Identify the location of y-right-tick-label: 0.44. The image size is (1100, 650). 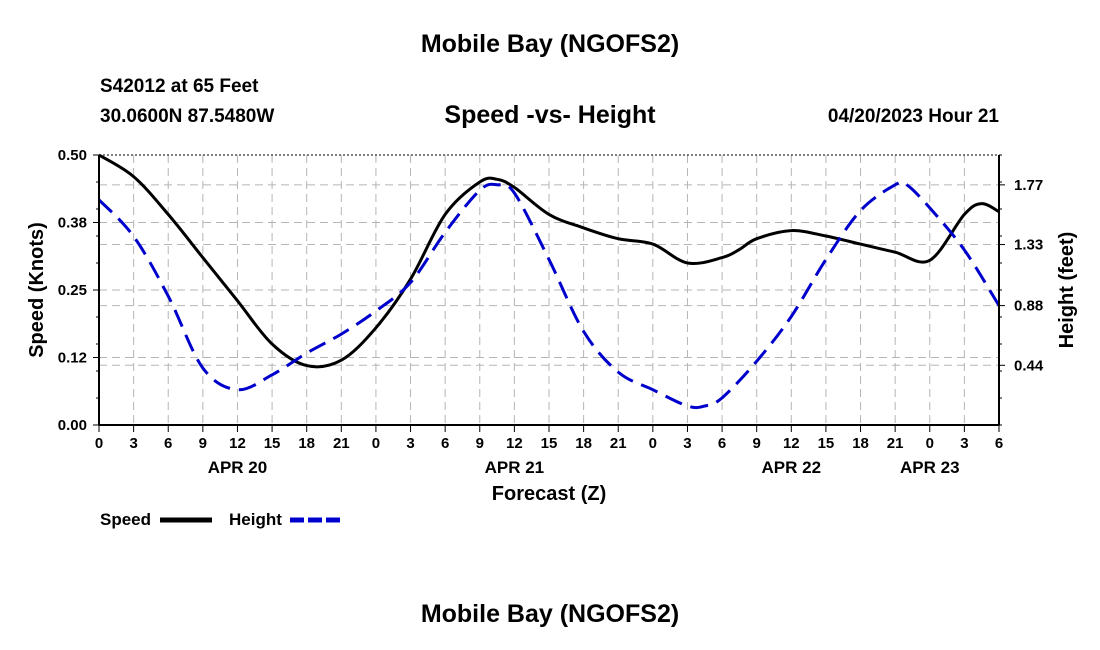
(1029, 365).